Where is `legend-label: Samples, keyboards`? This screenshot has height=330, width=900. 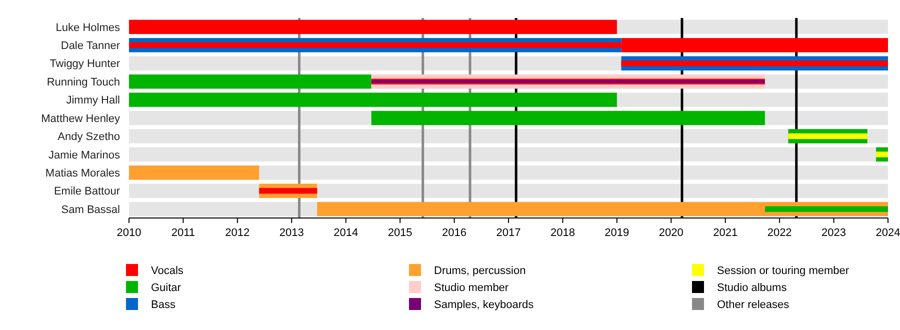 legend-label: Samples, keyboards is located at coordinates (484, 304).